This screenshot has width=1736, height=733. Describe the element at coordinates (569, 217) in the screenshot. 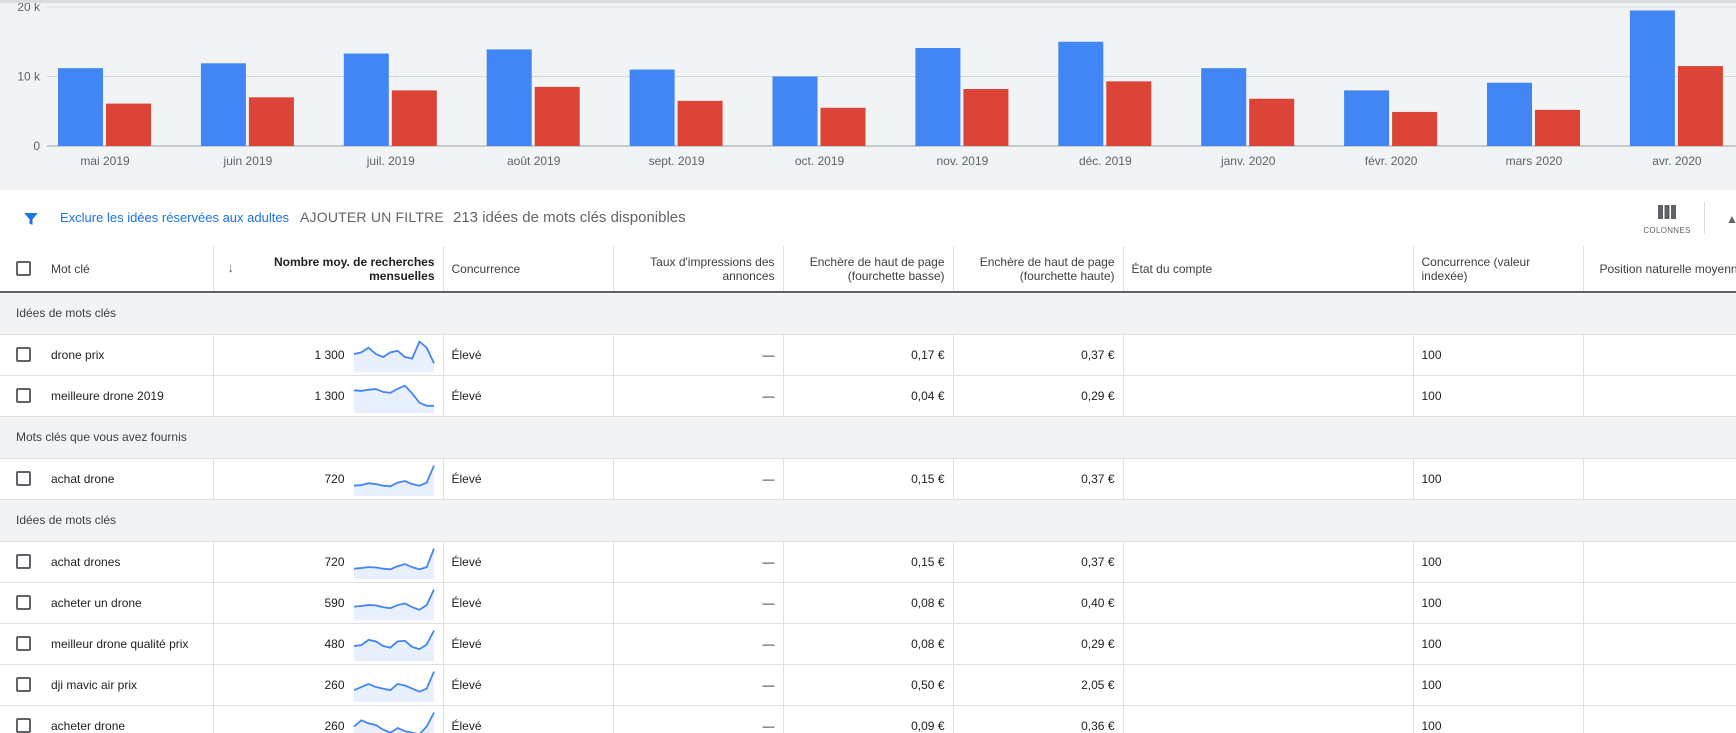

I see `ideas-count: 213 idées de mots clés disponibles` at that location.